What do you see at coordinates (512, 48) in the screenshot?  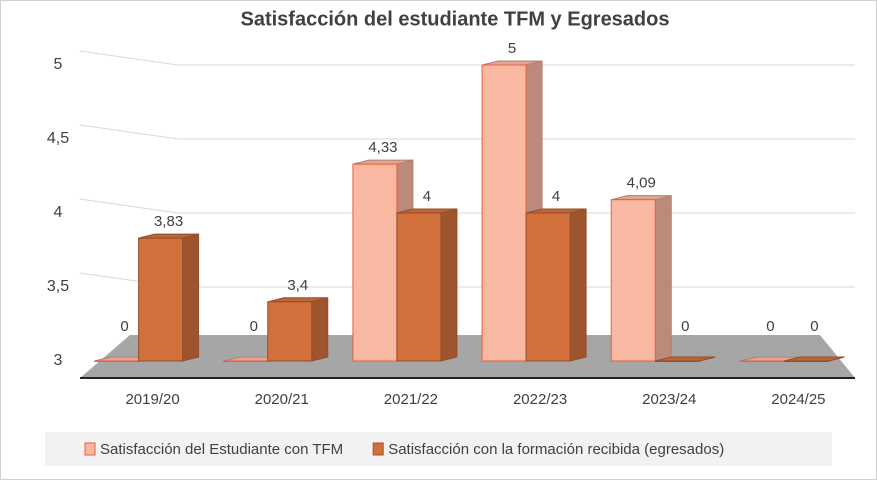 I see `data-label: 5` at bounding box center [512, 48].